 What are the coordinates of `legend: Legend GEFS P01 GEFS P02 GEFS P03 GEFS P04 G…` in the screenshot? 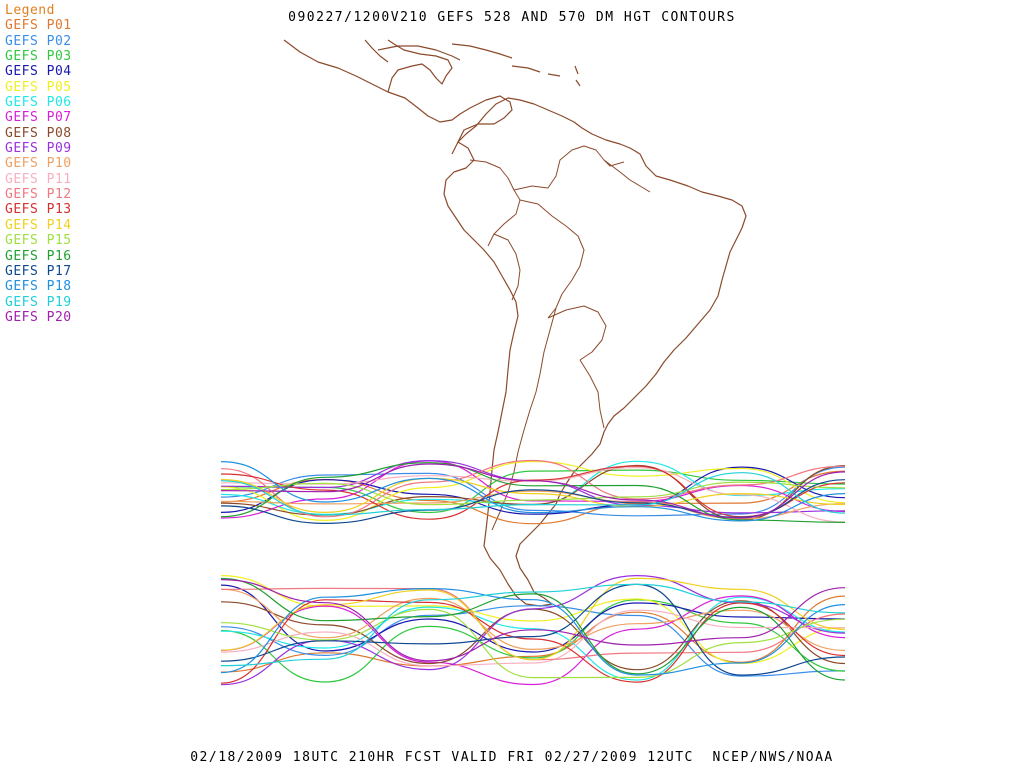 It's located at (38, 164).